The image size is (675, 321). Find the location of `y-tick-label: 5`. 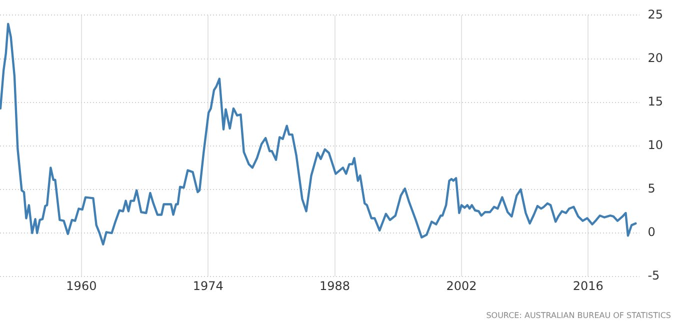

y-tick-label: 5 is located at coordinates (652, 189).